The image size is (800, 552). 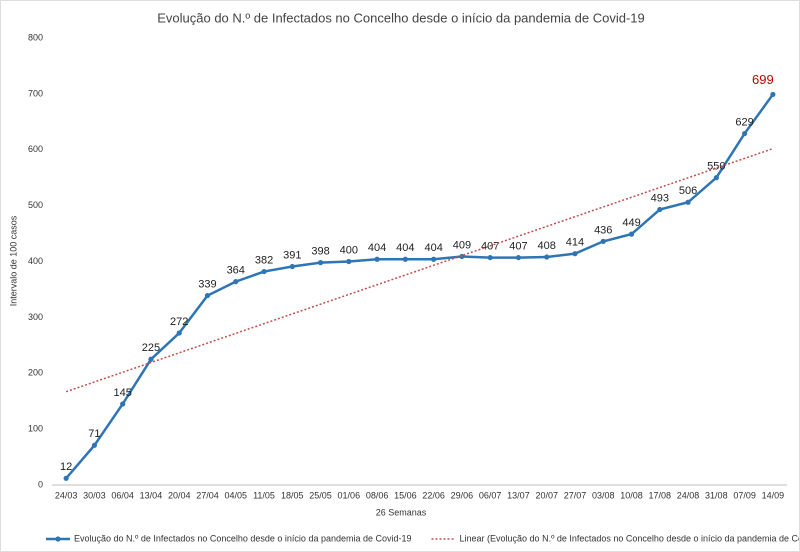 What do you see at coordinates (660, 495) in the screenshot?
I see `x-tick-label: 17/08` at bounding box center [660, 495].